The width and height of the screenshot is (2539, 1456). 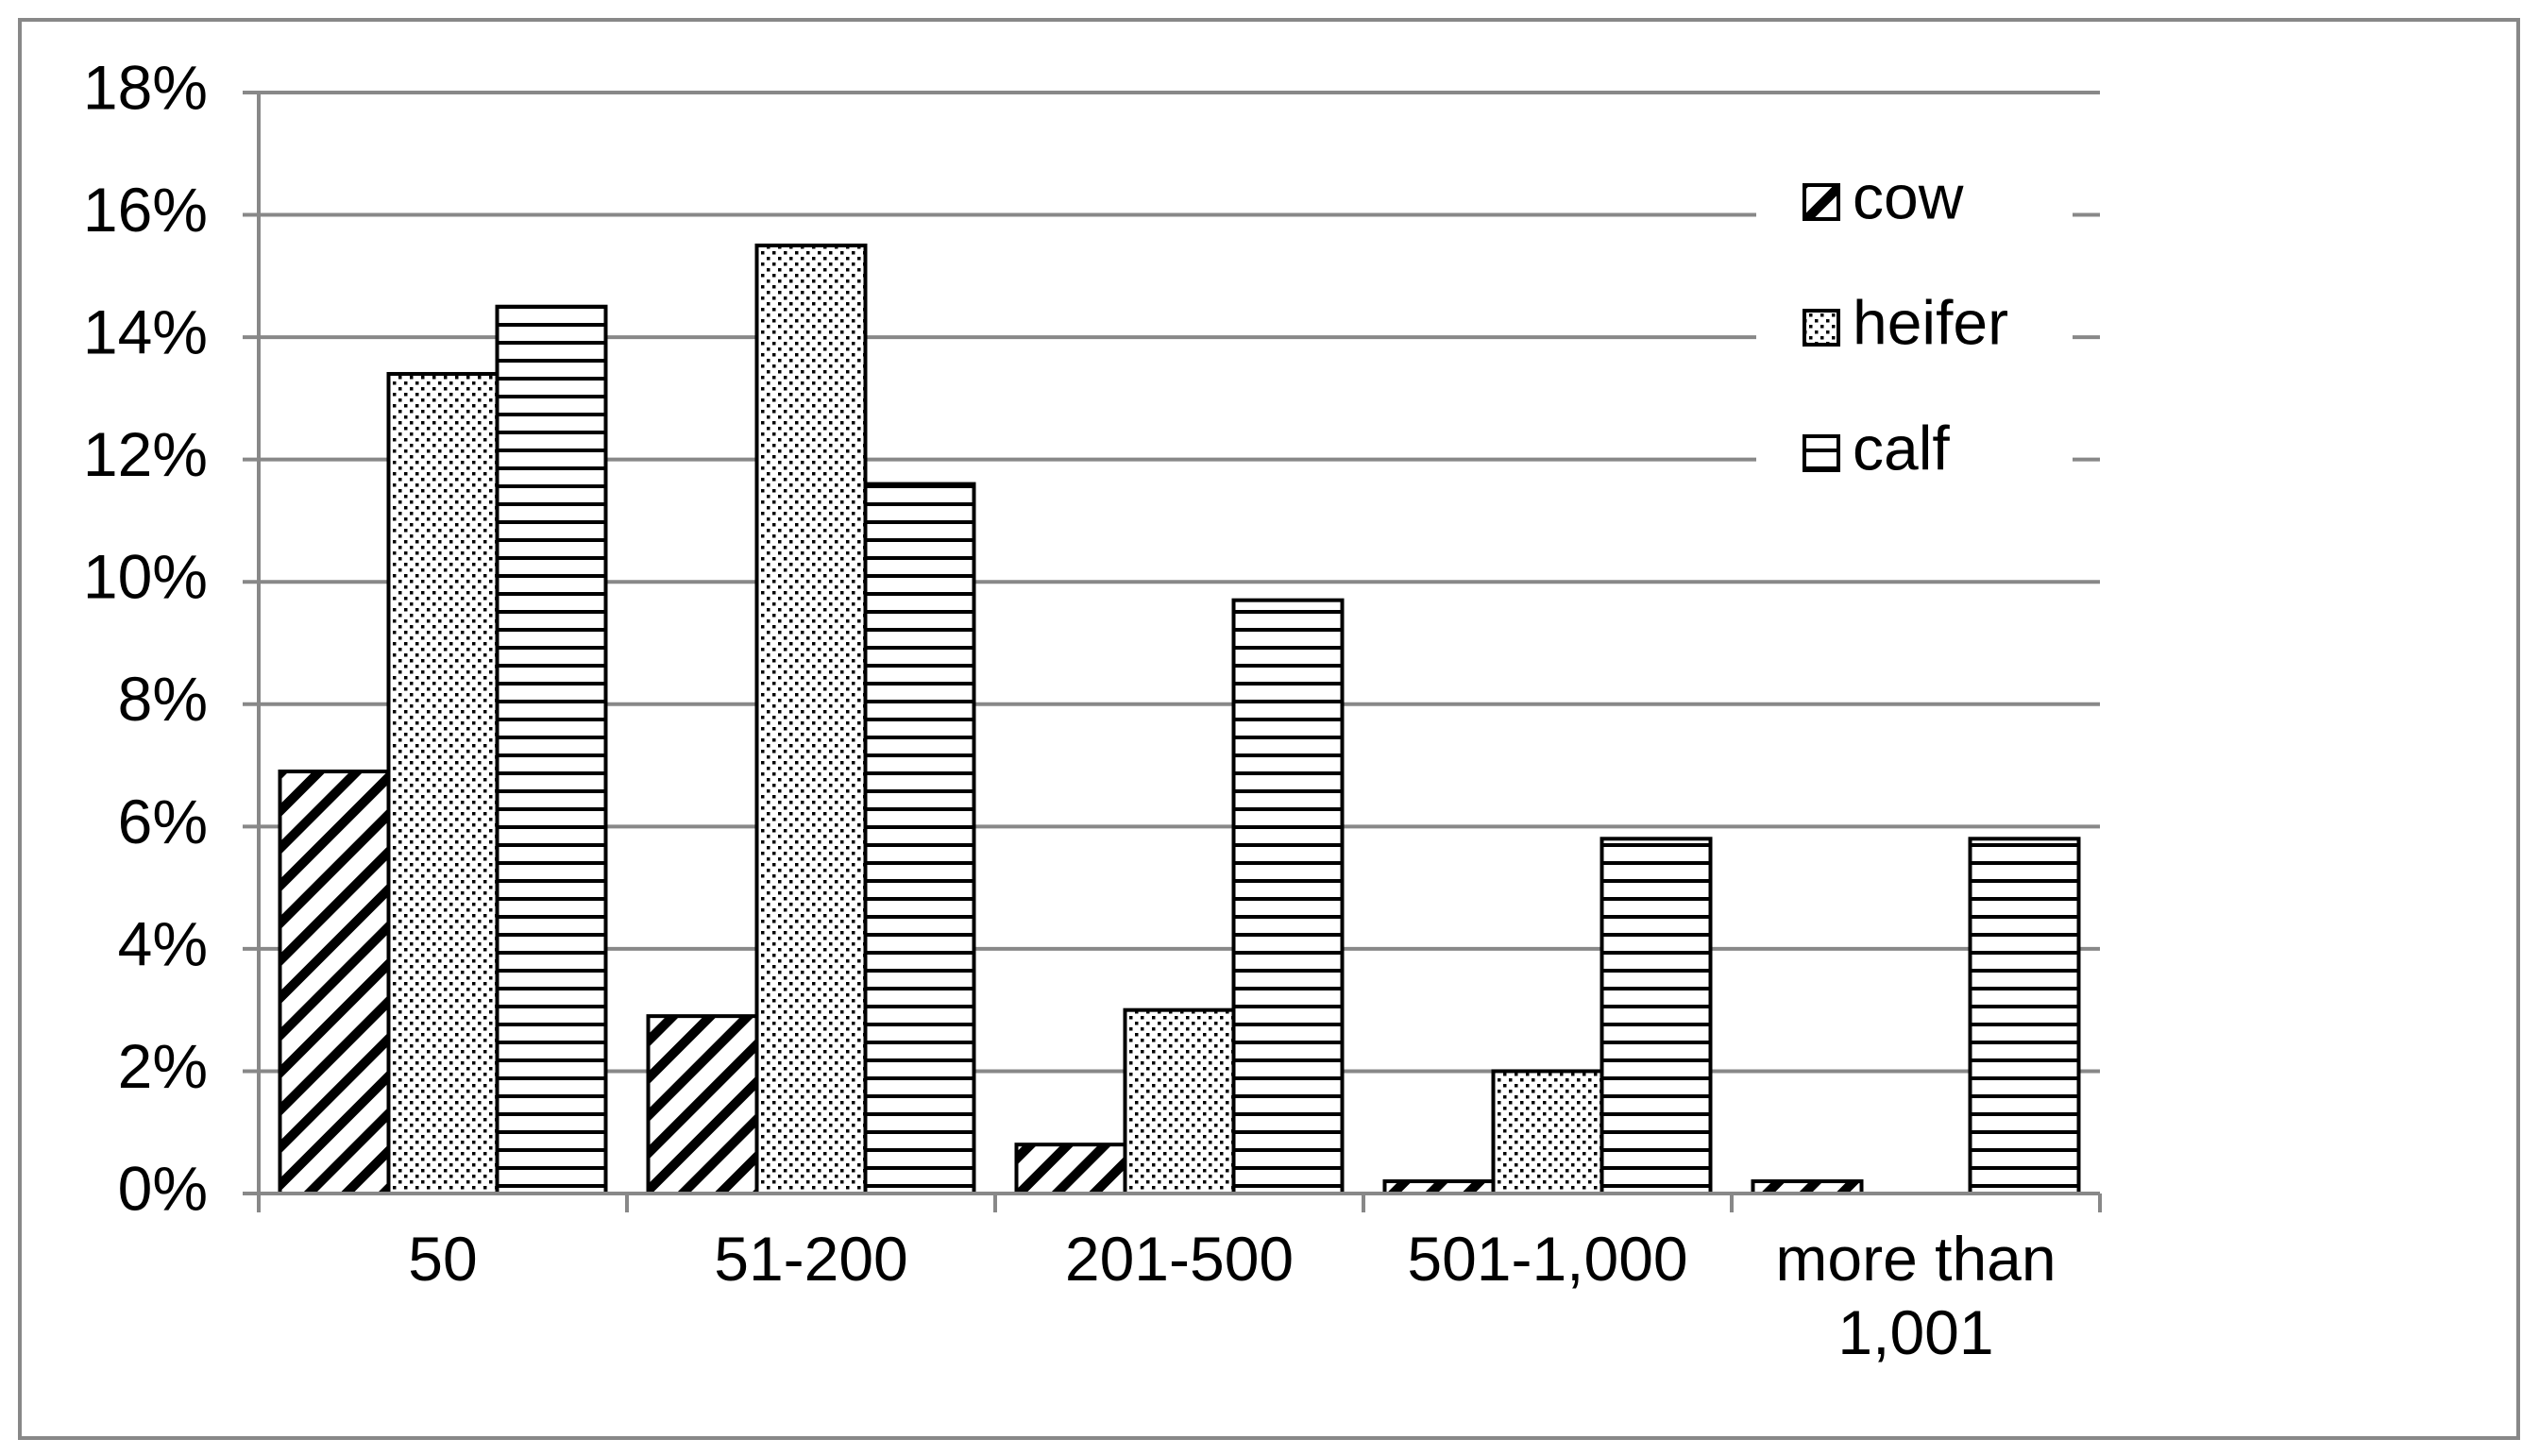 What do you see at coordinates (1901, 448) in the screenshot?
I see `legend-label: calf` at bounding box center [1901, 448].